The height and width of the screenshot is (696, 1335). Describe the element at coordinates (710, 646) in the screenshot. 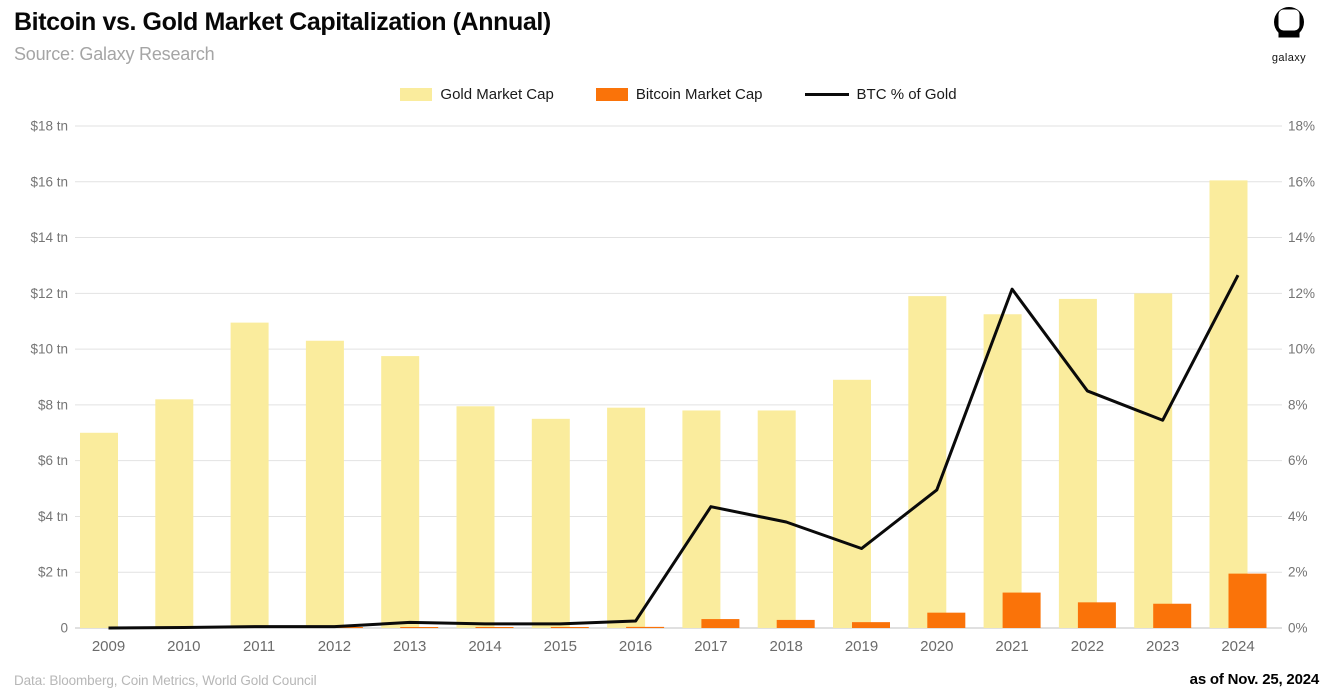

I see `x-axis-label-2017: 2017` at that location.